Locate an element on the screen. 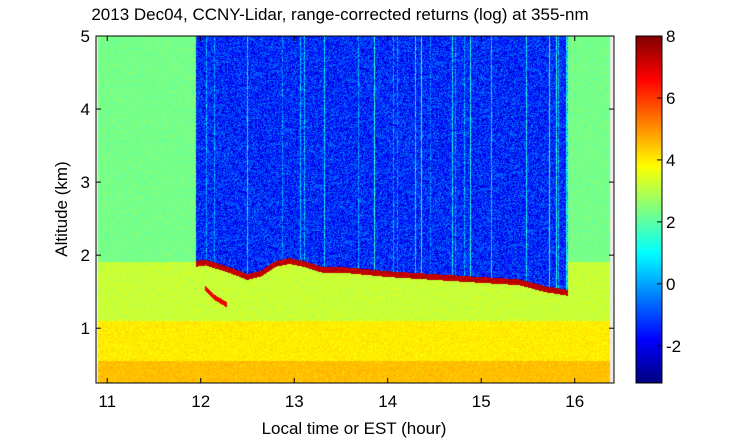  x-tick-label: 13 is located at coordinates (294, 401).